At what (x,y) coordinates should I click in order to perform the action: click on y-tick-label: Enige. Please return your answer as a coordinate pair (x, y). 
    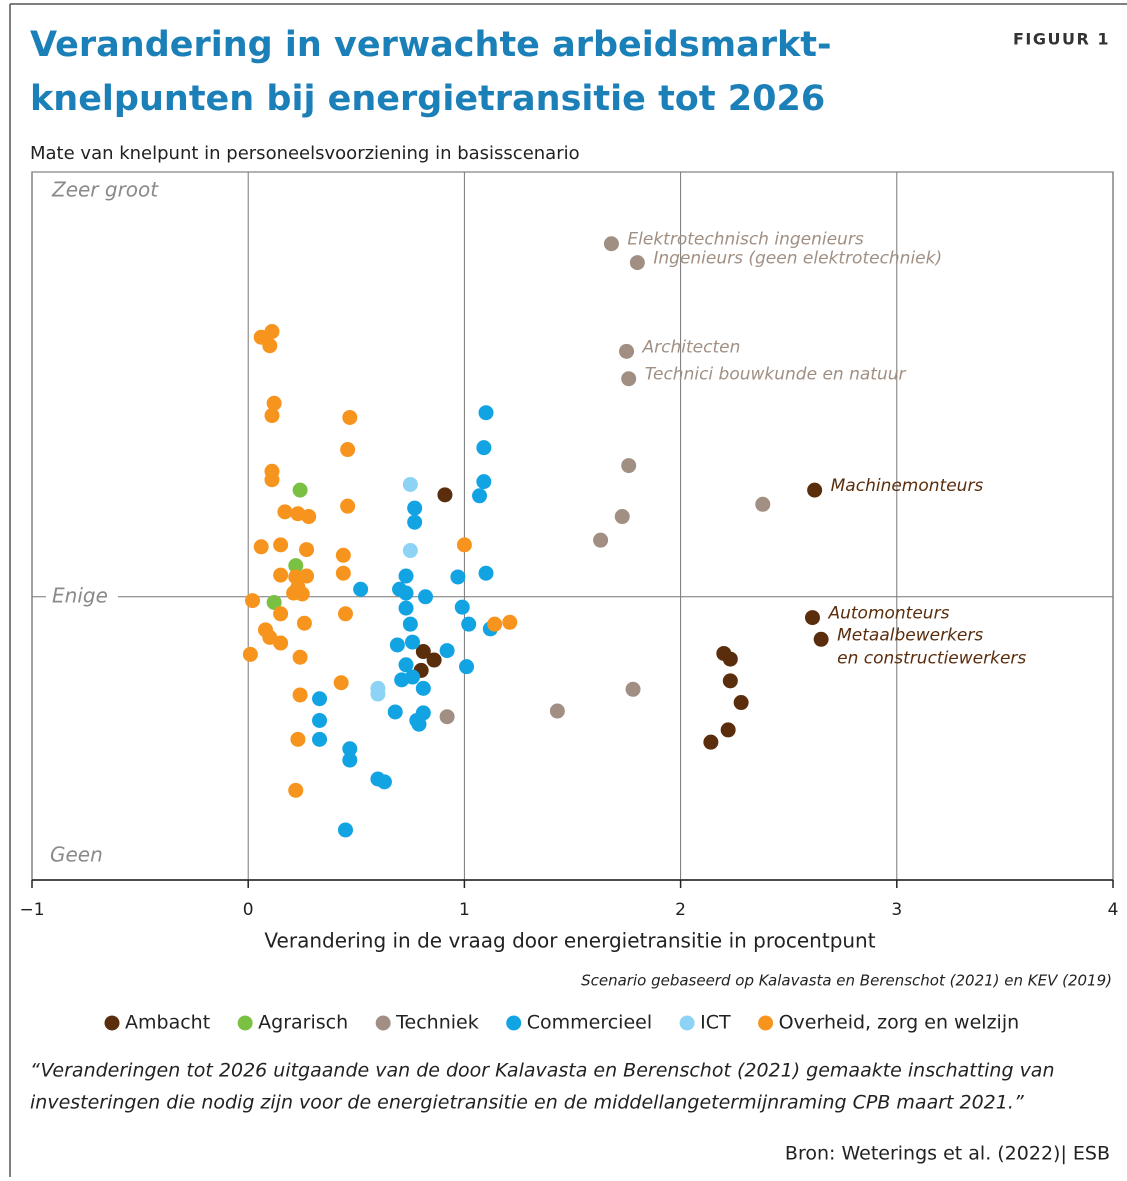
    Looking at the image, I should click on (80, 595).